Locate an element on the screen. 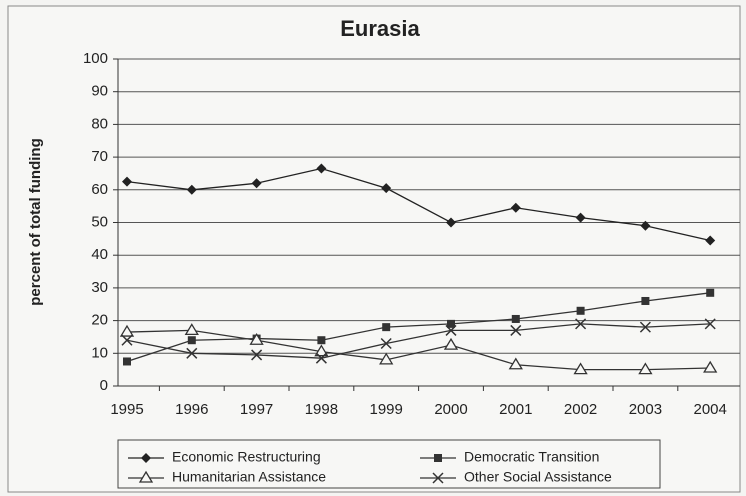 This screenshot has width=746, height=496. legend-label: Other Social Assistance is located at coordinates (538, 477).